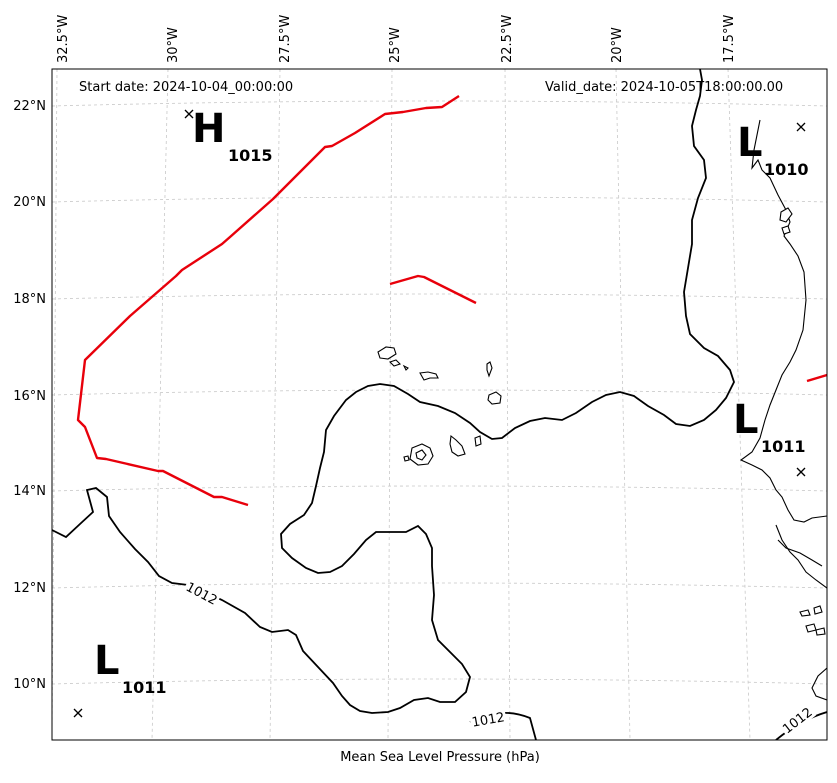 The width and height of the screenshot is (837, 783). Describe the element at coordinates (507, 39) in the screenshot. I see `lon-tick-label: 22.5°W` at that location.